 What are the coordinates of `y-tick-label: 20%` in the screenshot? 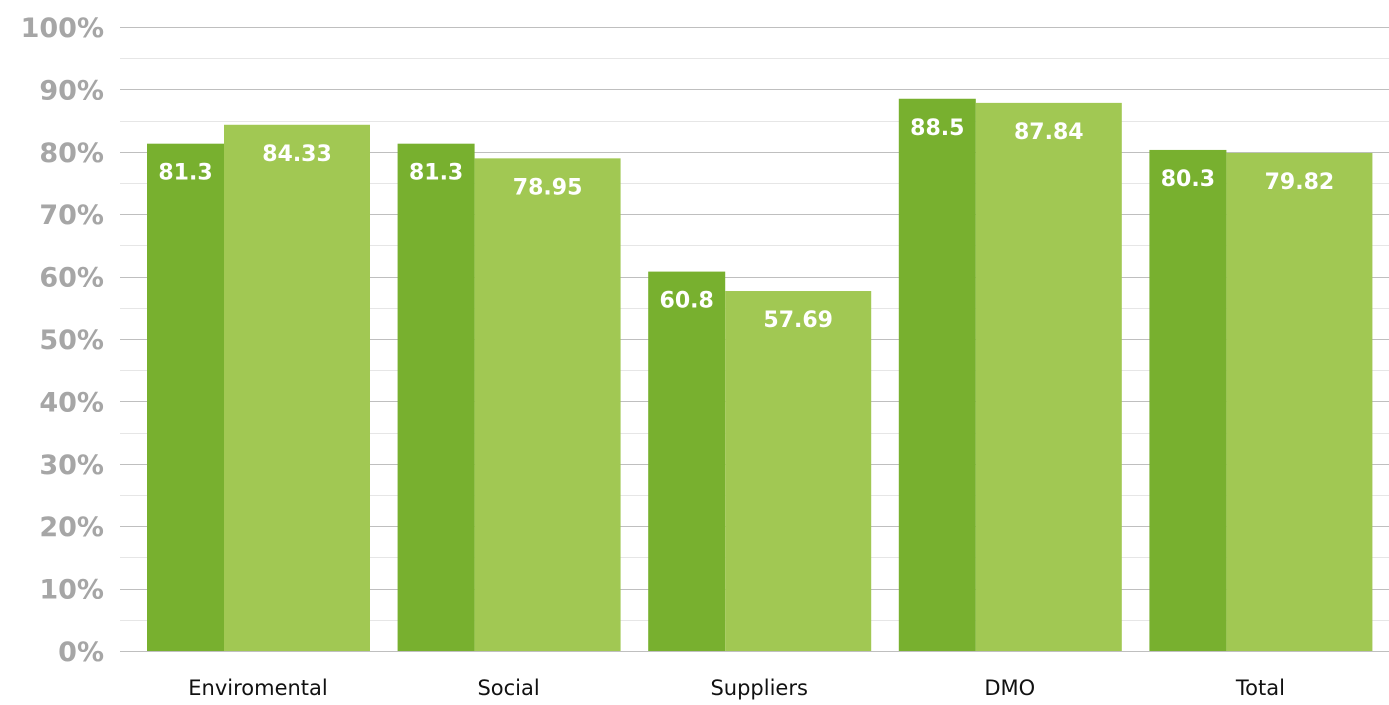 It's located at (71, 527).